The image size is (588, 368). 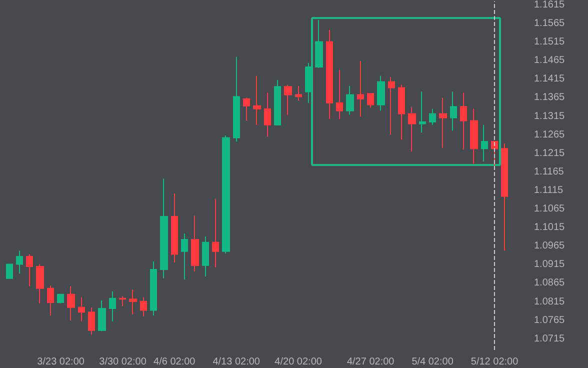 What do you see at coordinates (550, 24) in the screenshot?
I see `y-tick-label: 1.1565` at bounding box center [550, 24].